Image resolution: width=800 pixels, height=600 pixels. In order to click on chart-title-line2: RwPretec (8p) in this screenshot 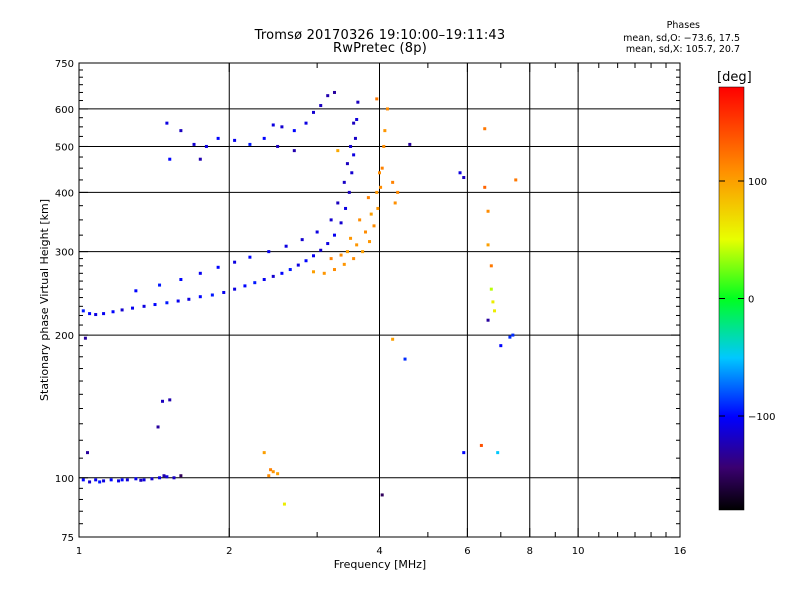, I will do `click(380, 48)`.